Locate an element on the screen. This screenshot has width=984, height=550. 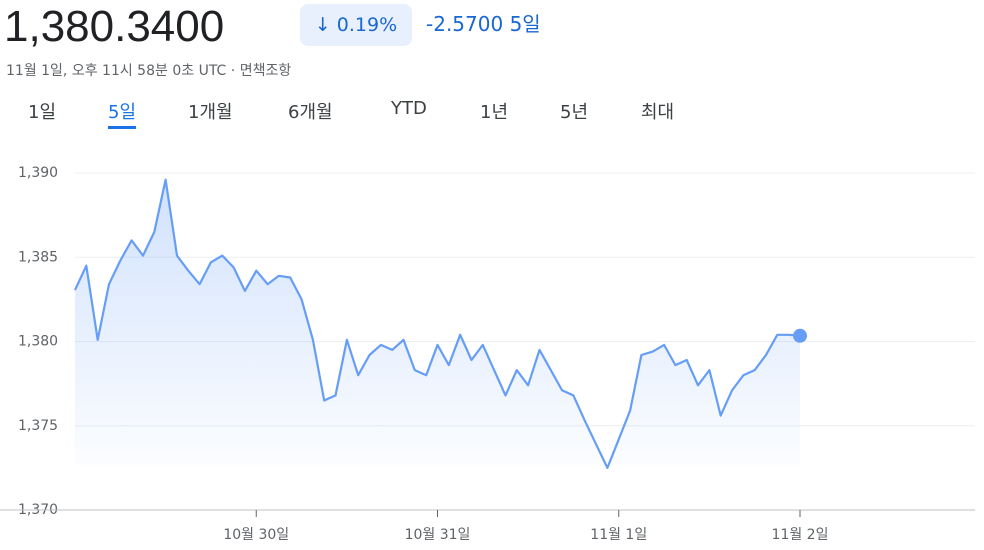
change: -2.5700 5일 is located at coordinates (483, 22).